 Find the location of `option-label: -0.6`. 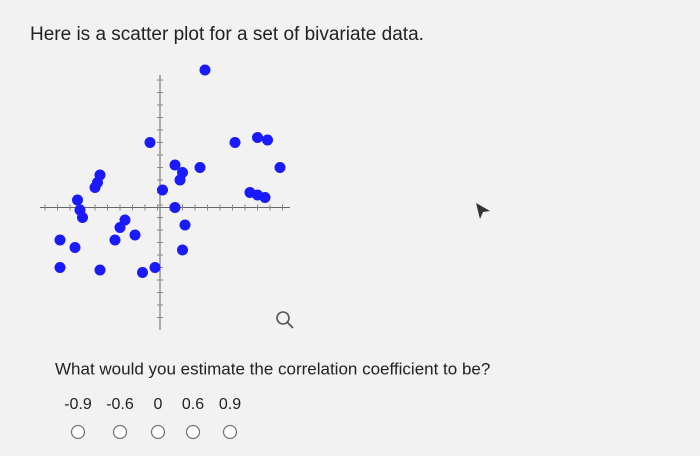

option-label: -0.6 is located at coordinates (120, 404).